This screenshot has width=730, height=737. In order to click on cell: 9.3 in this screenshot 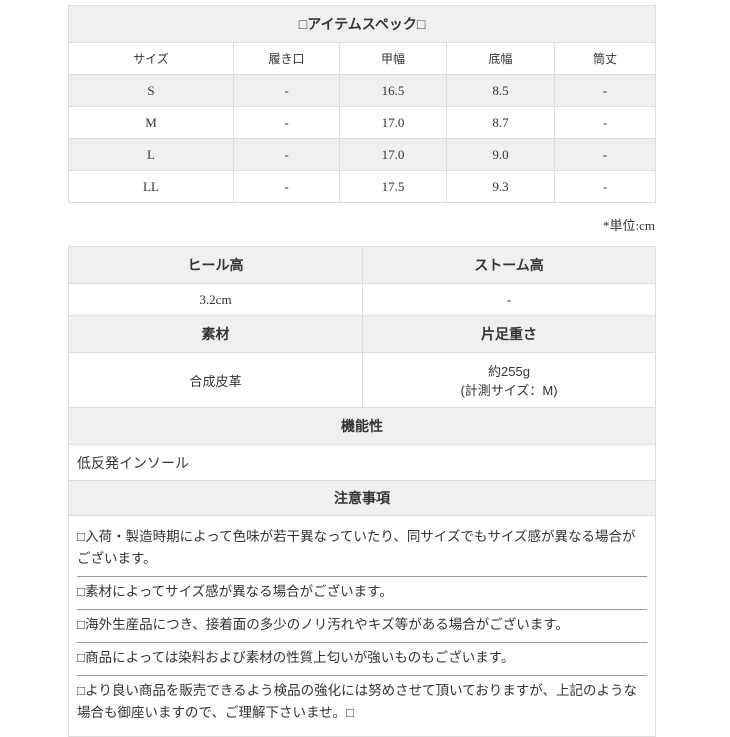, I will do `click(500, 186)`.